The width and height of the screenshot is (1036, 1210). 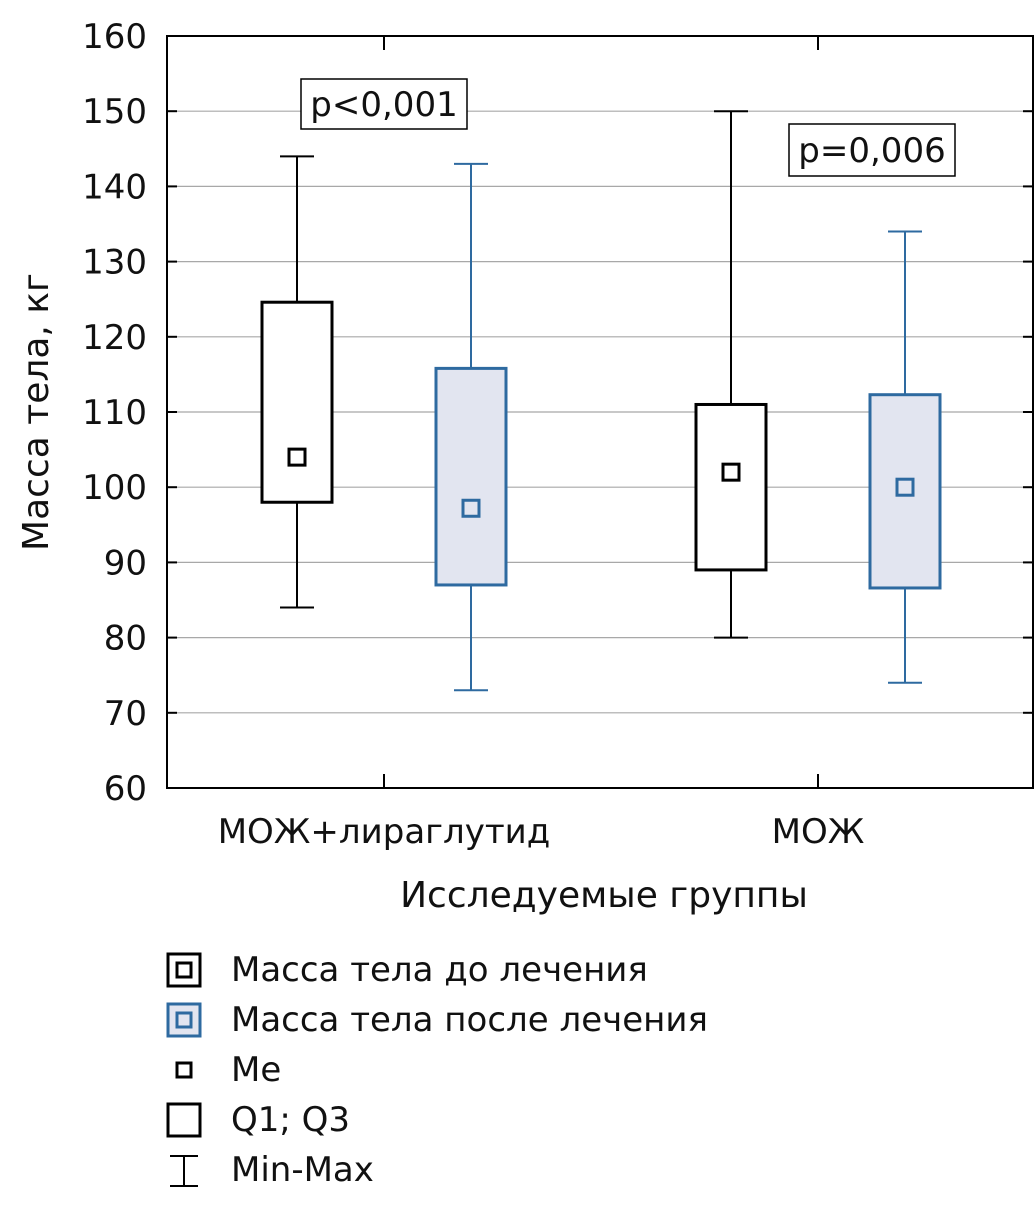 I want to click on y-tick-label: 110, so click(x=114, y=413).